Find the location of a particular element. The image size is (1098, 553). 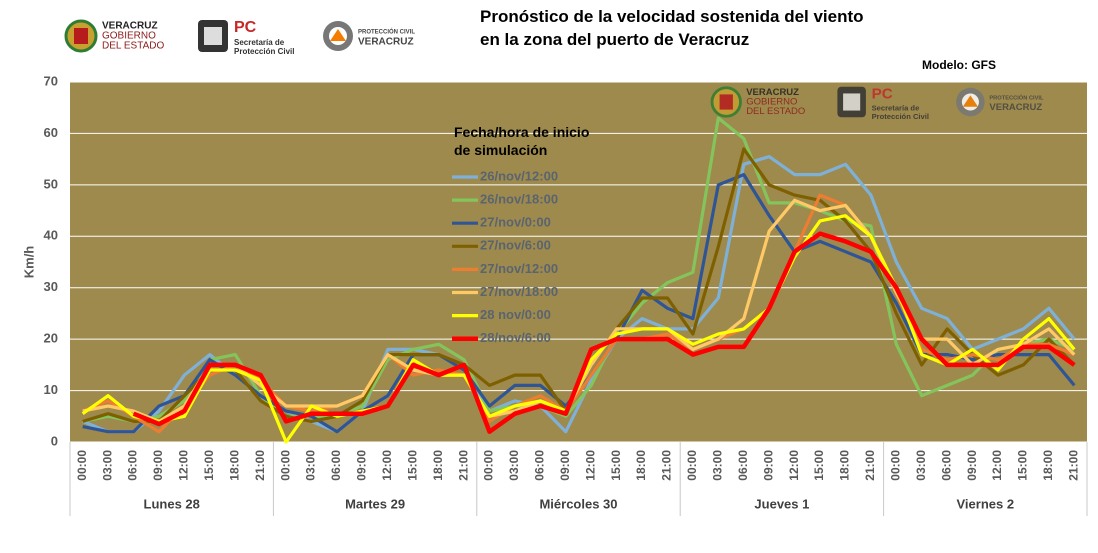

day-label: Jueves 1 is located at coordinates (781, 503).